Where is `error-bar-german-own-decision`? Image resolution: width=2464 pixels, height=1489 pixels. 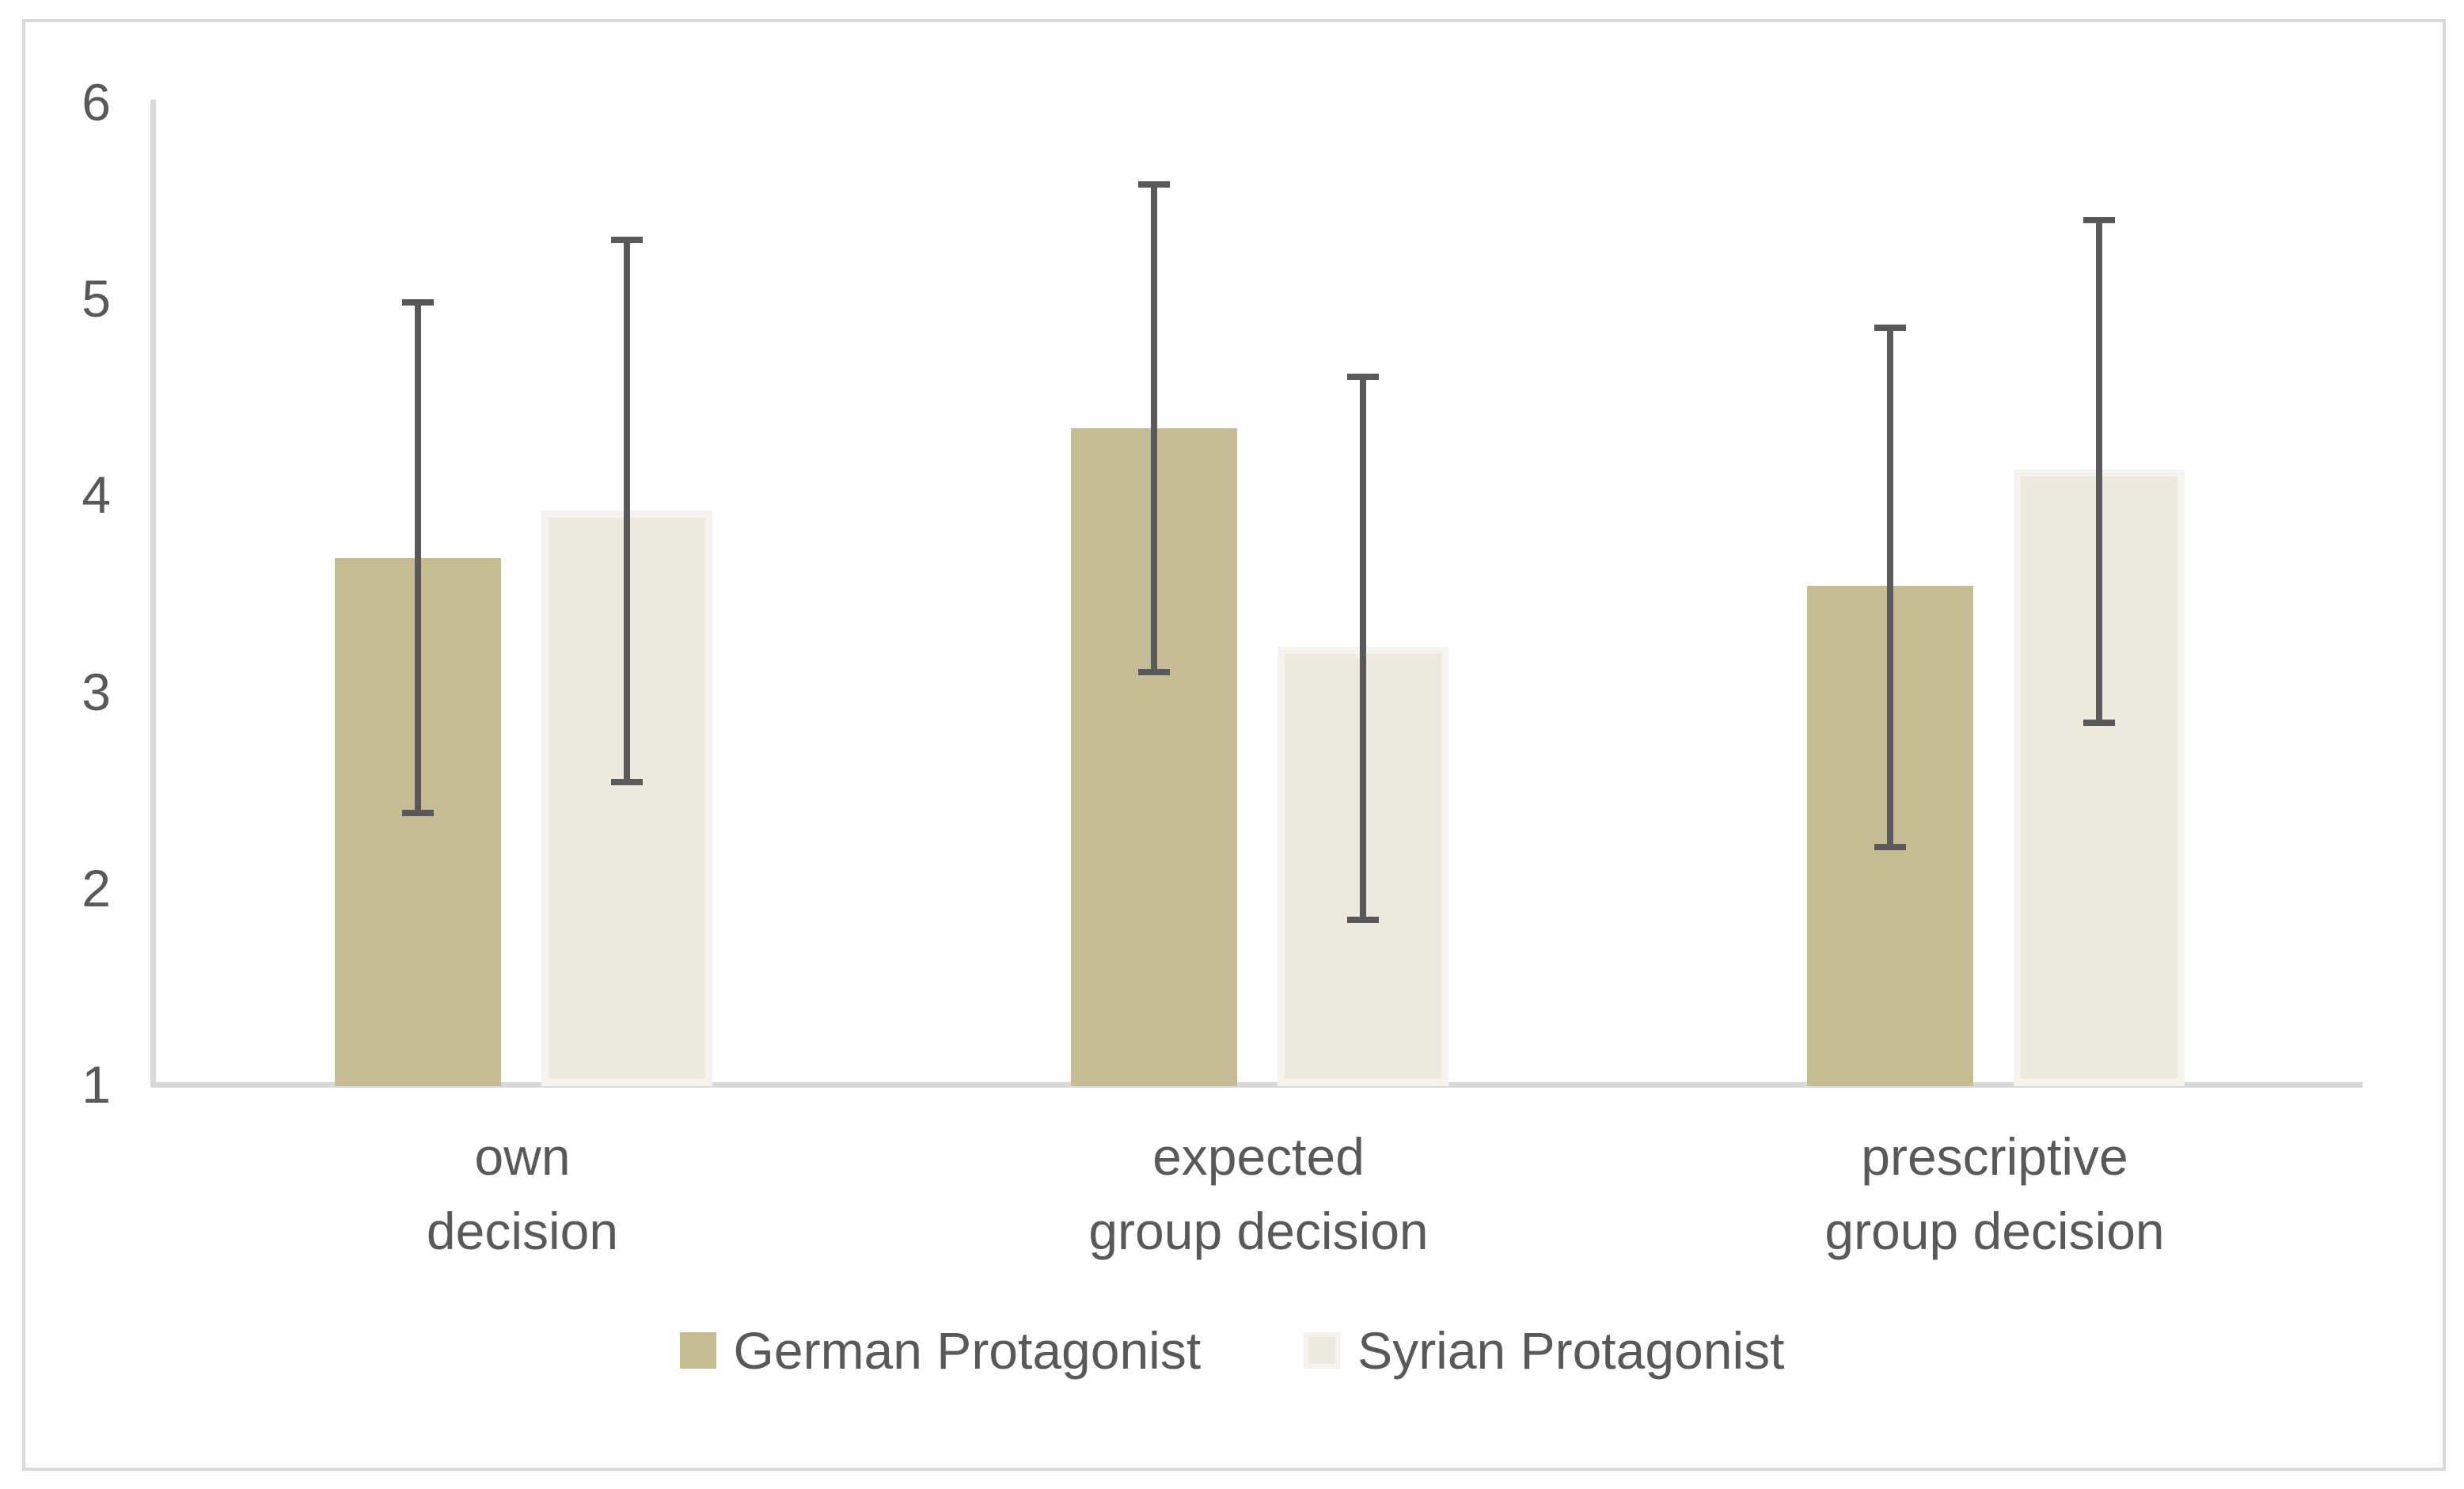 error-bar-german-own-decision is located at coordinates (418, 558).